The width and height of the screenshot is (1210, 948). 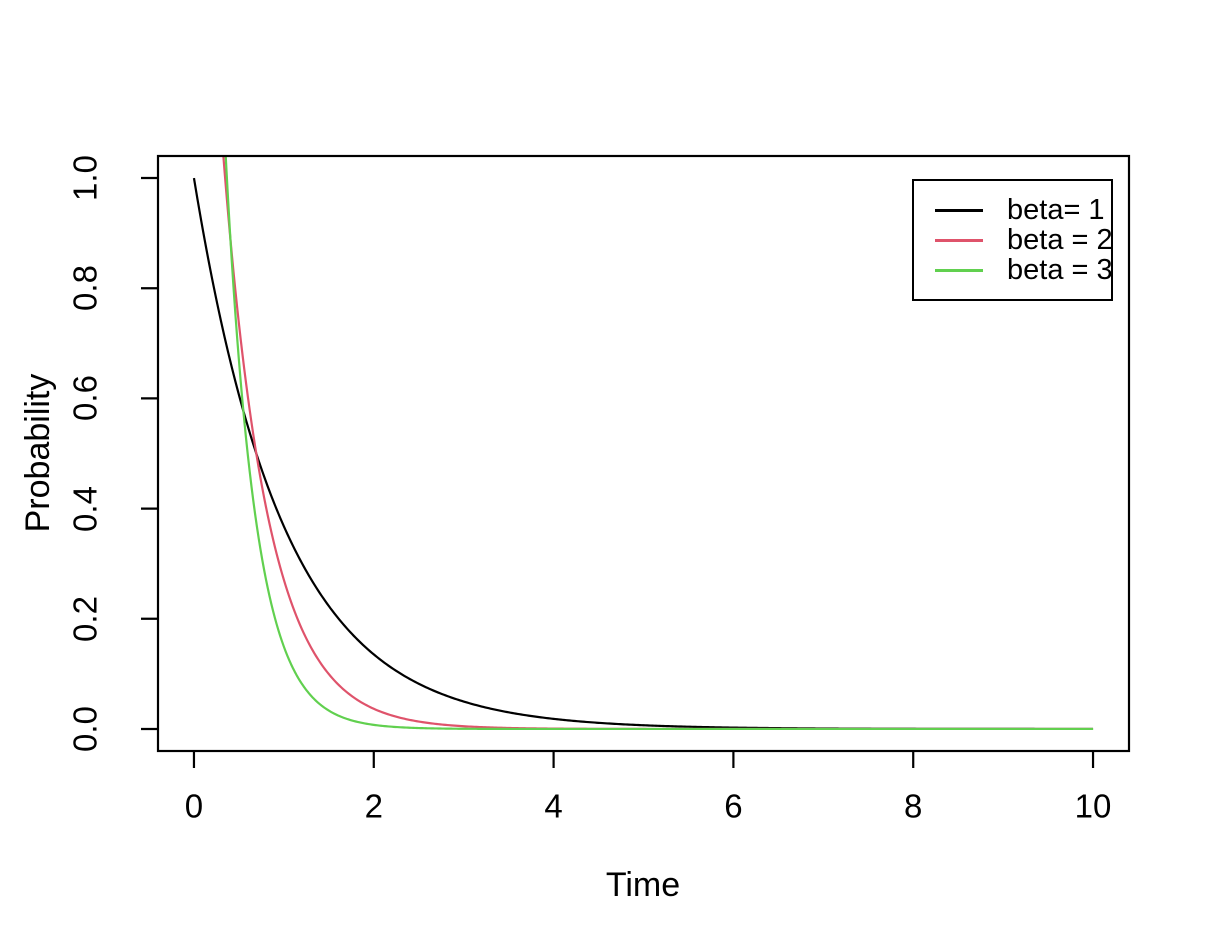 I want to click on y-tick-label: 0.8, so click(x=85, y=288).